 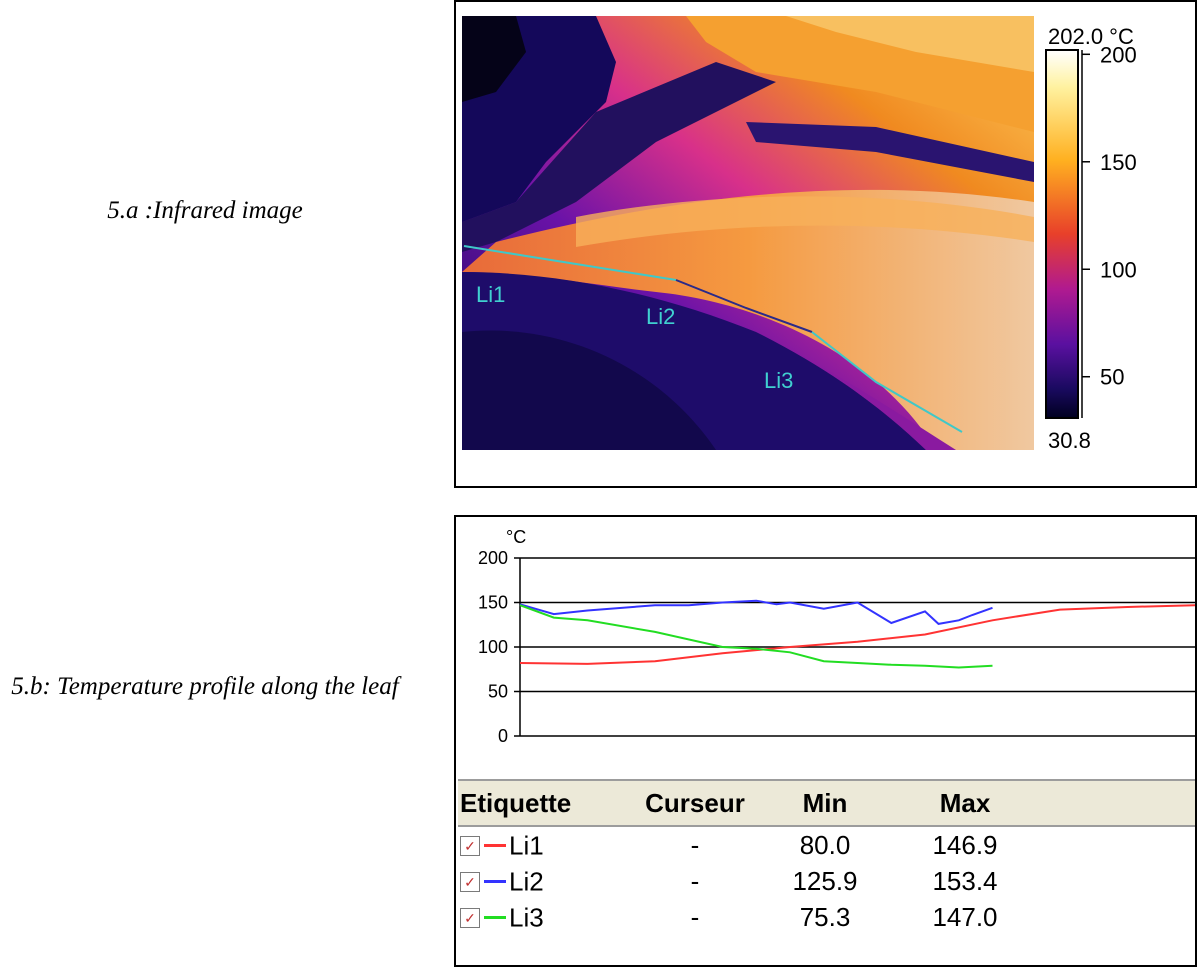 I want to click on cursor-li1: -, so click(x=695, y=844).